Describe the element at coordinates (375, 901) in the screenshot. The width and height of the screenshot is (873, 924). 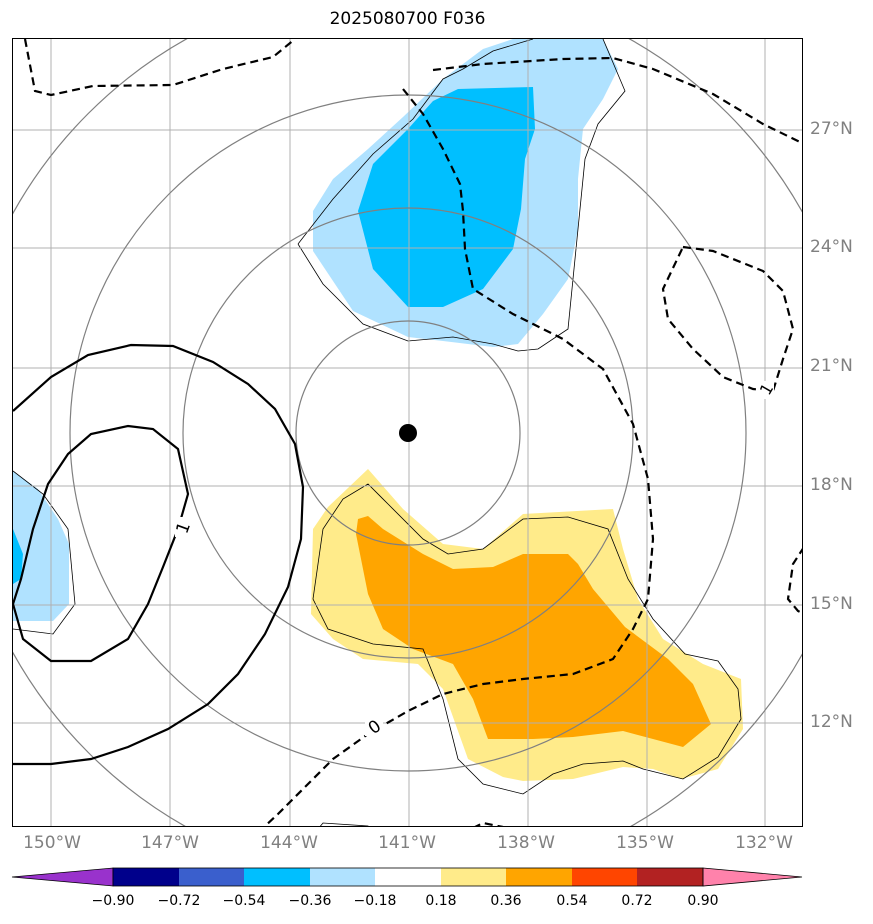
I see `colorbar-tick: −0.18` at that location.